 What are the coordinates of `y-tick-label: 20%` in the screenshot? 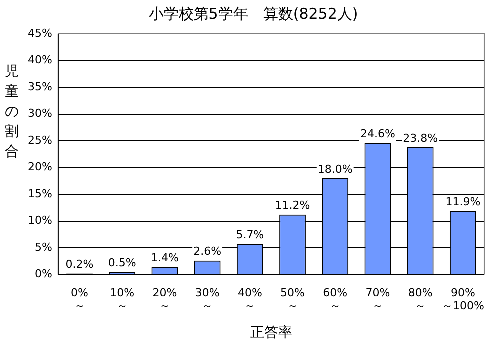 It's located at (40, 167).